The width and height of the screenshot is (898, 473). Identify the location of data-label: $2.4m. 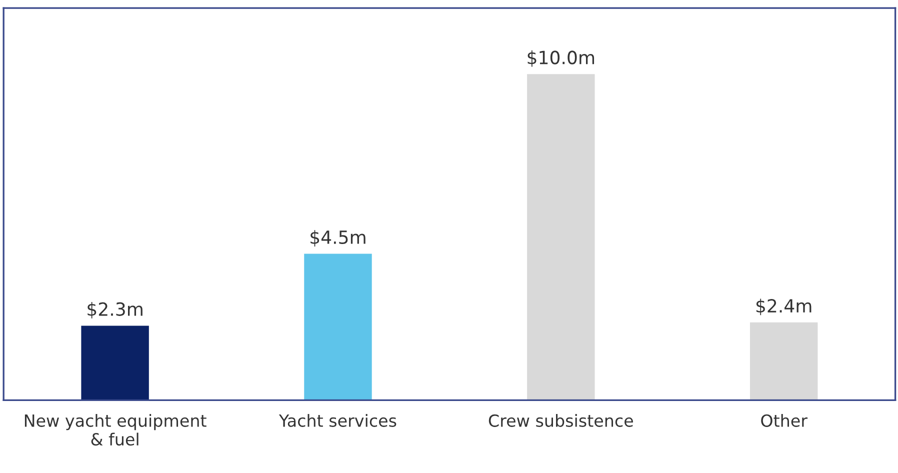
(784, 307).